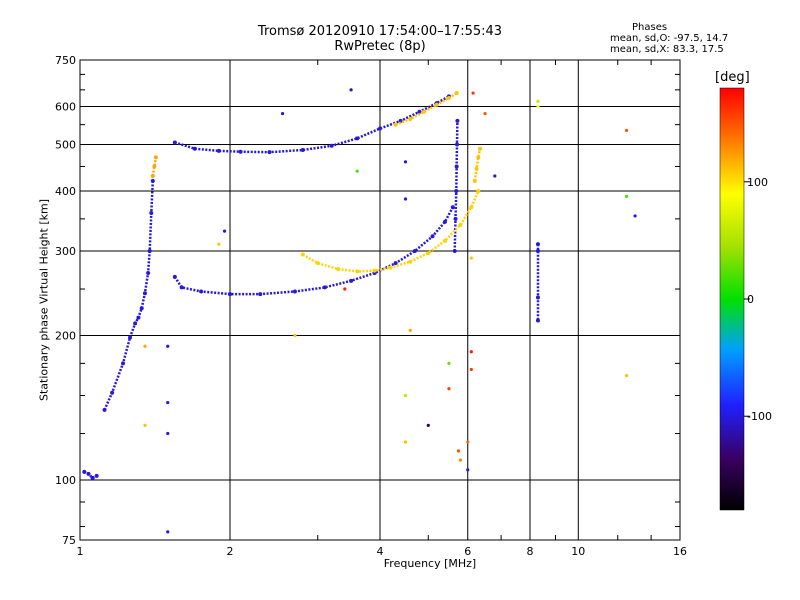  What do you see at coordinates (80, 551) in the screenshot?
I see `x-tick-label: 1` at bounding box center [80, 551].